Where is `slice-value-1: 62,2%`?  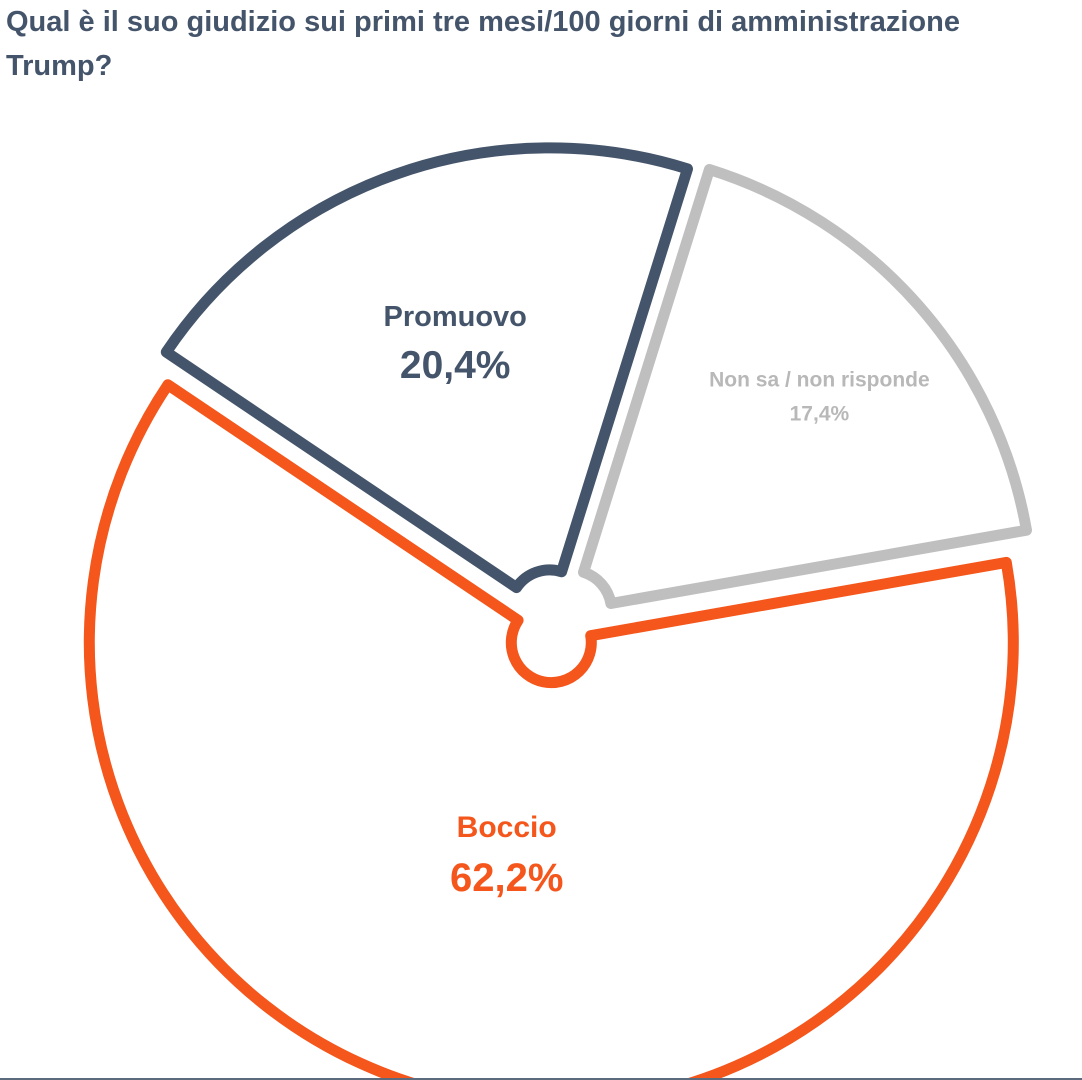
slice-value-1: 62,2% is located at coordinates (506, 878).